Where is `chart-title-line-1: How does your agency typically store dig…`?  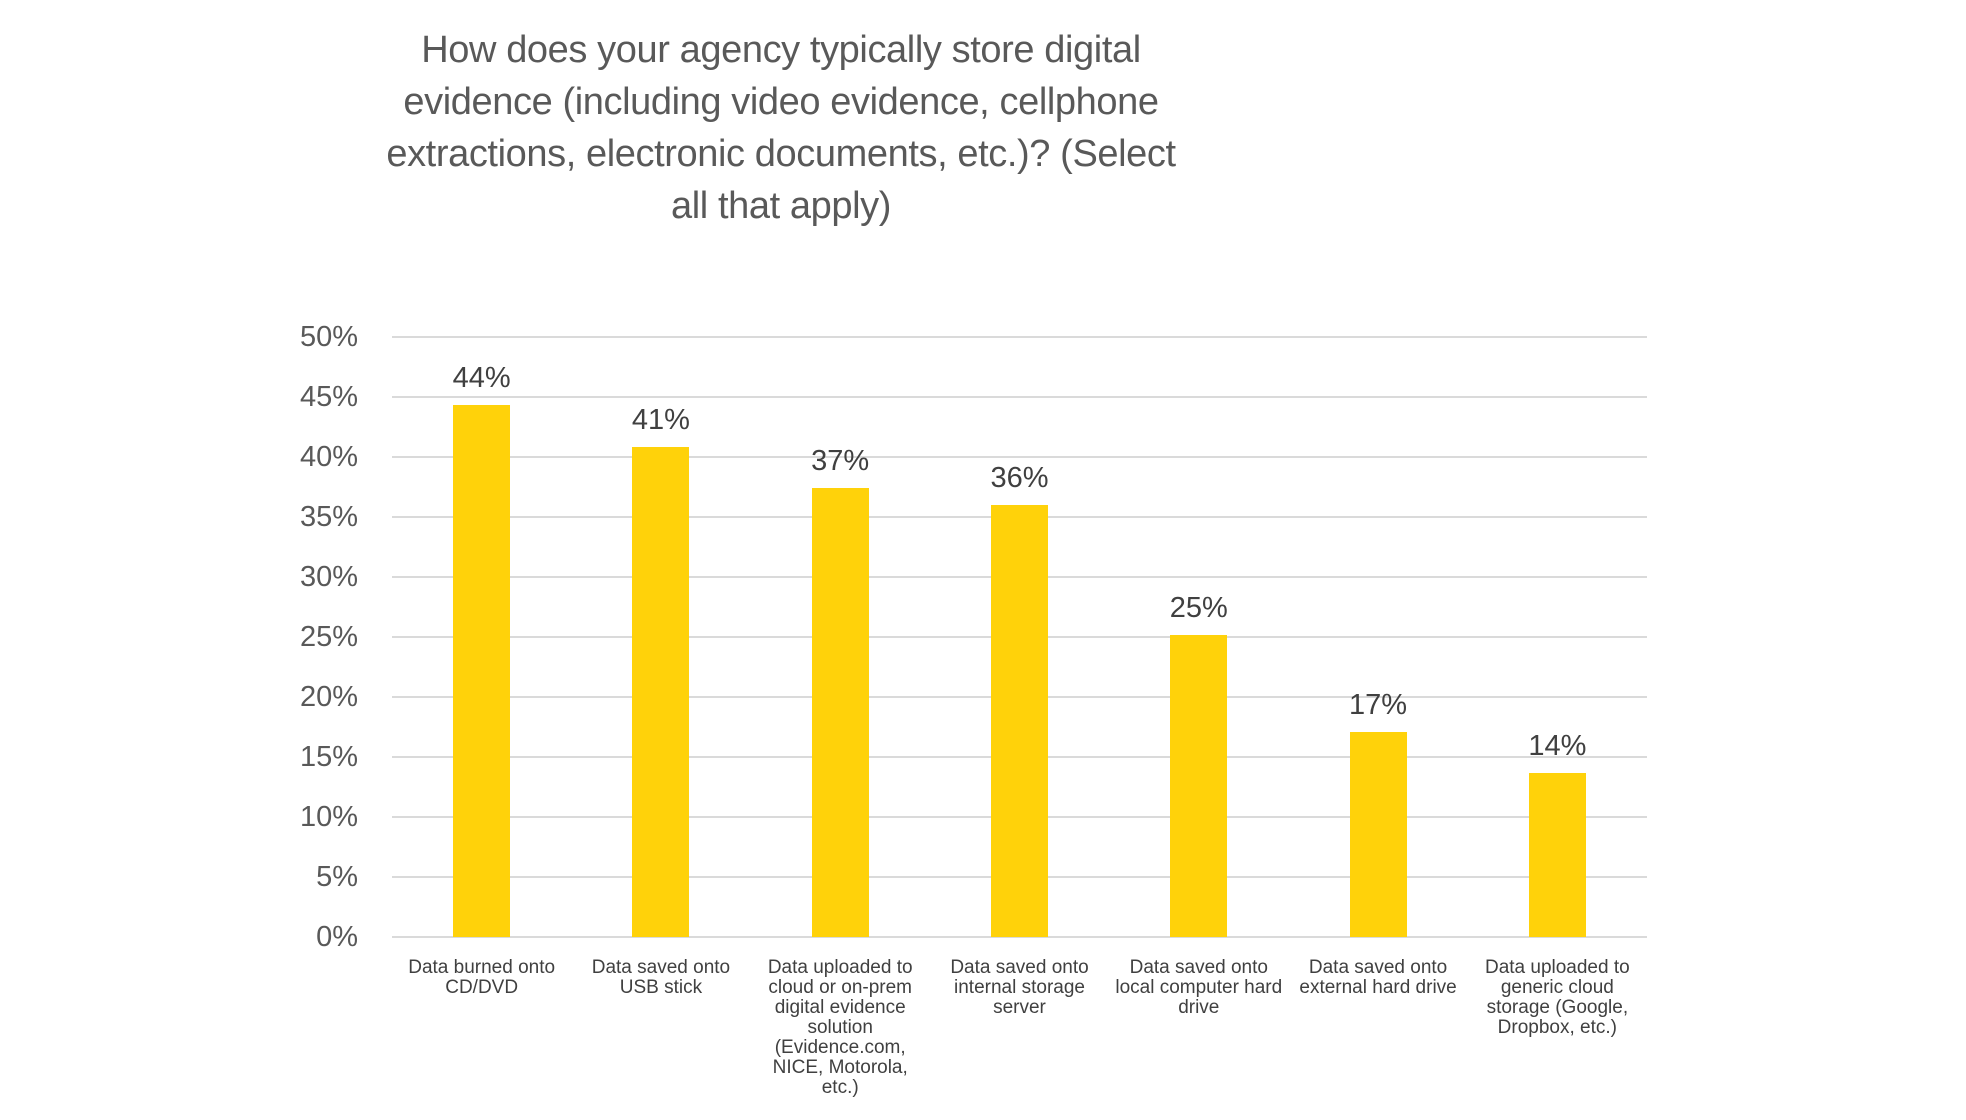 chart-title-line-1: How does your agency typically store dig… is located at coordinates (781, 50).